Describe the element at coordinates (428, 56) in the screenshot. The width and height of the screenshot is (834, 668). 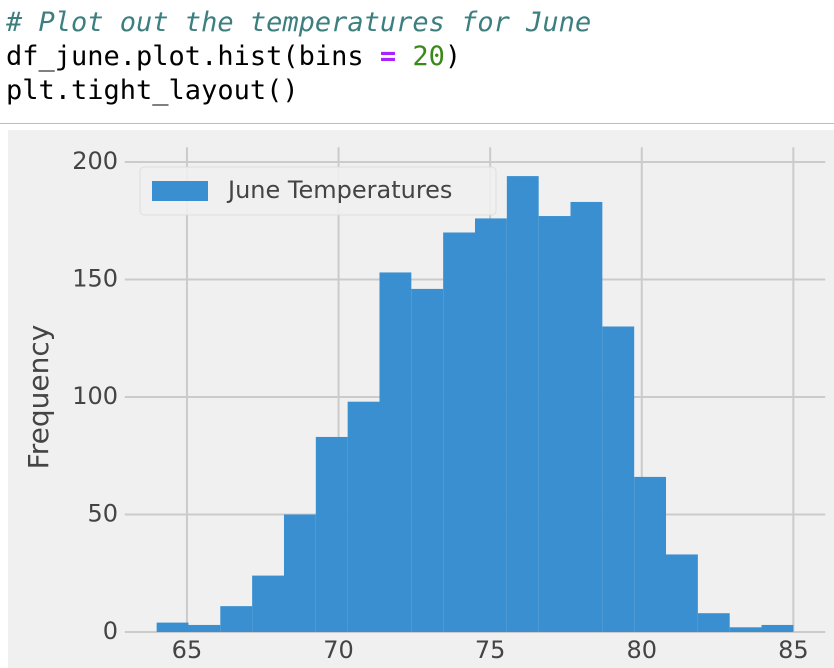
I see `code-token: 20` at that location.